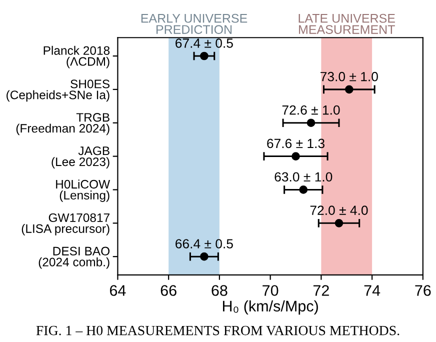 Image resolution: width=436 pixels, height=342 pixels. Describe the element at coordinates (339, 210) in the screenshot. I see `annotation: 72.0 ± 4.0` at that location.